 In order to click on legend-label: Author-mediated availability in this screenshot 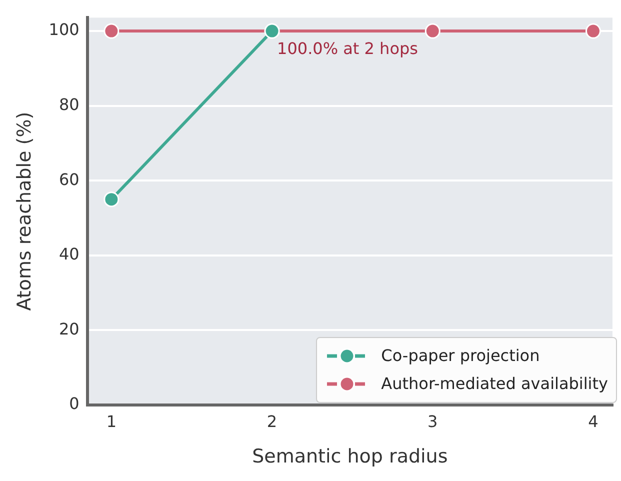, I will do `click(494, 384)`.